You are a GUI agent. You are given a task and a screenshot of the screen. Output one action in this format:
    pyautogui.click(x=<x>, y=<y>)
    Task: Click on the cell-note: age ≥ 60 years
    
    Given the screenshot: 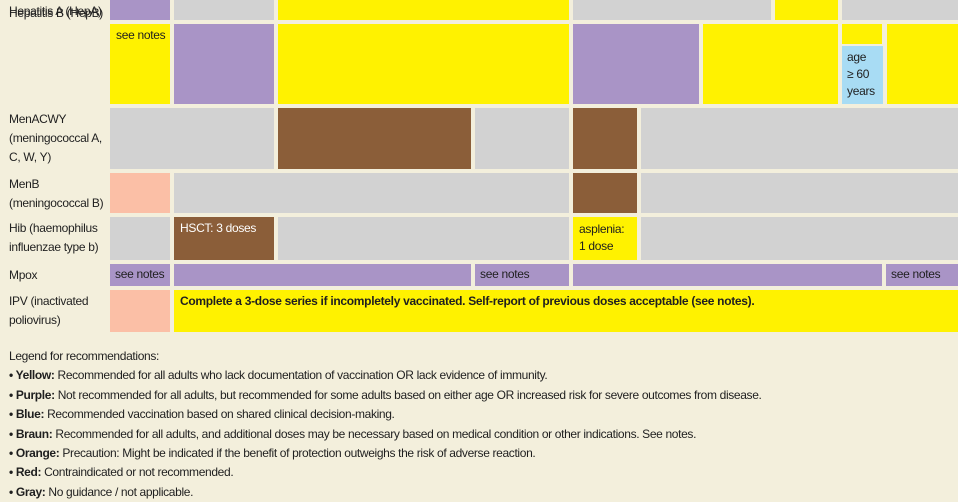 What is the action you would take?
    pyautogui.click(x=861, y=74)
    